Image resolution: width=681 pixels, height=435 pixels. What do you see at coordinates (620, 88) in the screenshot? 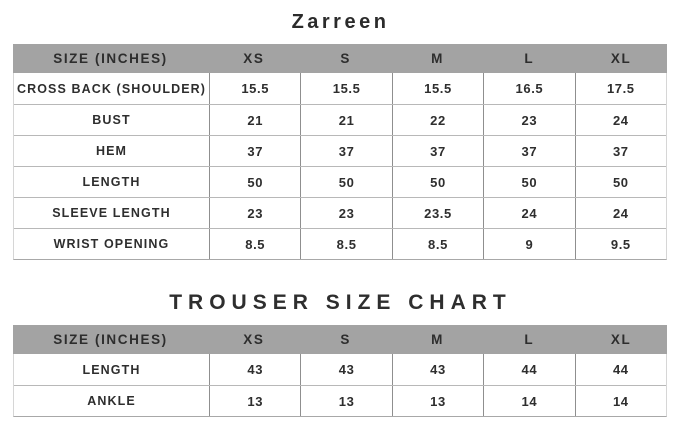
I see `table-cell: 17.5` at bounding box center [620, 88].